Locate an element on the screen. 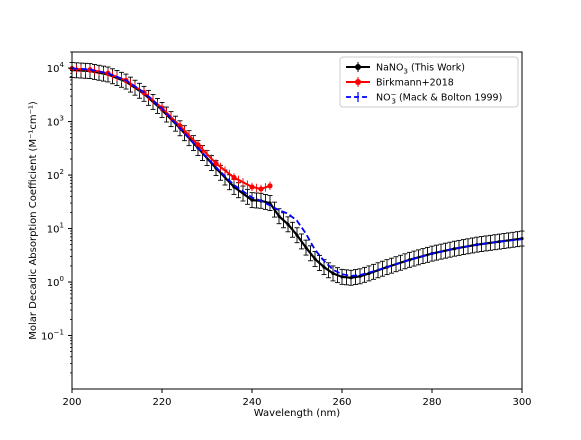 The height and width of the screenshot is (440, 581). legend-item-1: Birkmann+2018 is located at coordinates (400, 83).